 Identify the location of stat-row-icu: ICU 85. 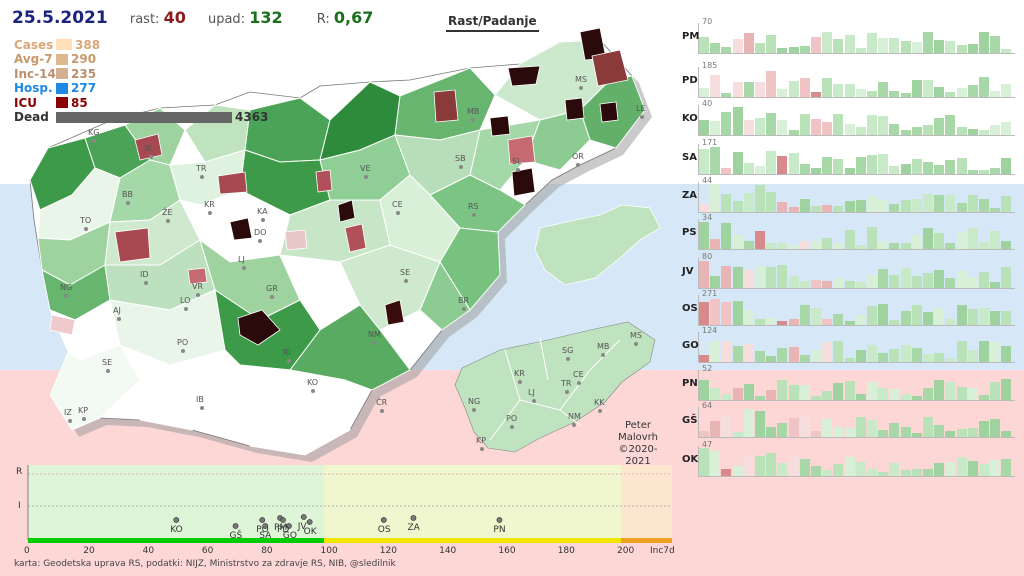
(141, 103).